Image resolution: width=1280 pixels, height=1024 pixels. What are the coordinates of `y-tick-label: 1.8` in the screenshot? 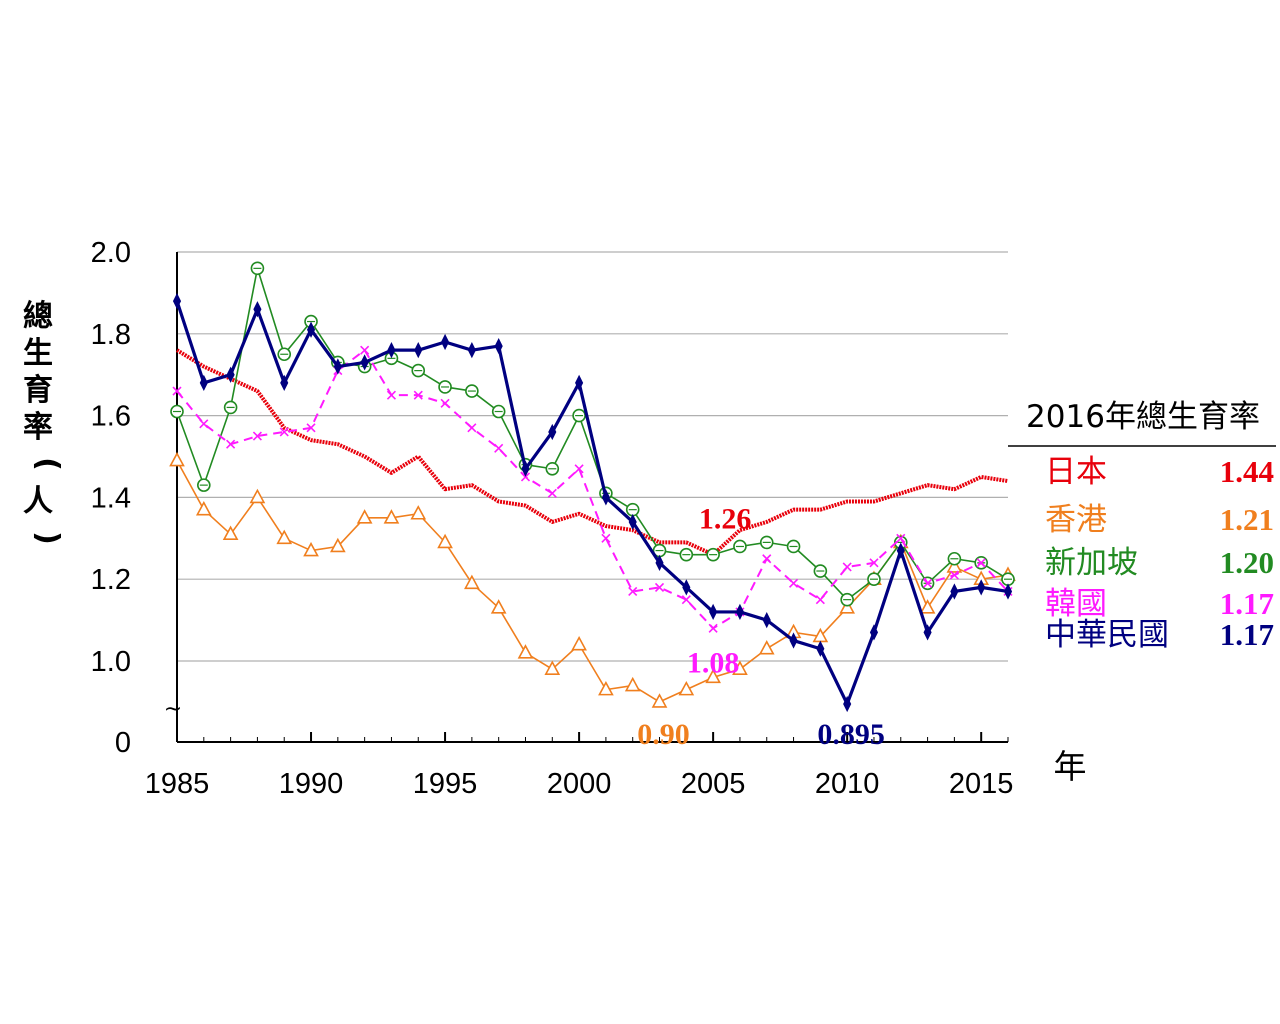 It's located at (111, 335).